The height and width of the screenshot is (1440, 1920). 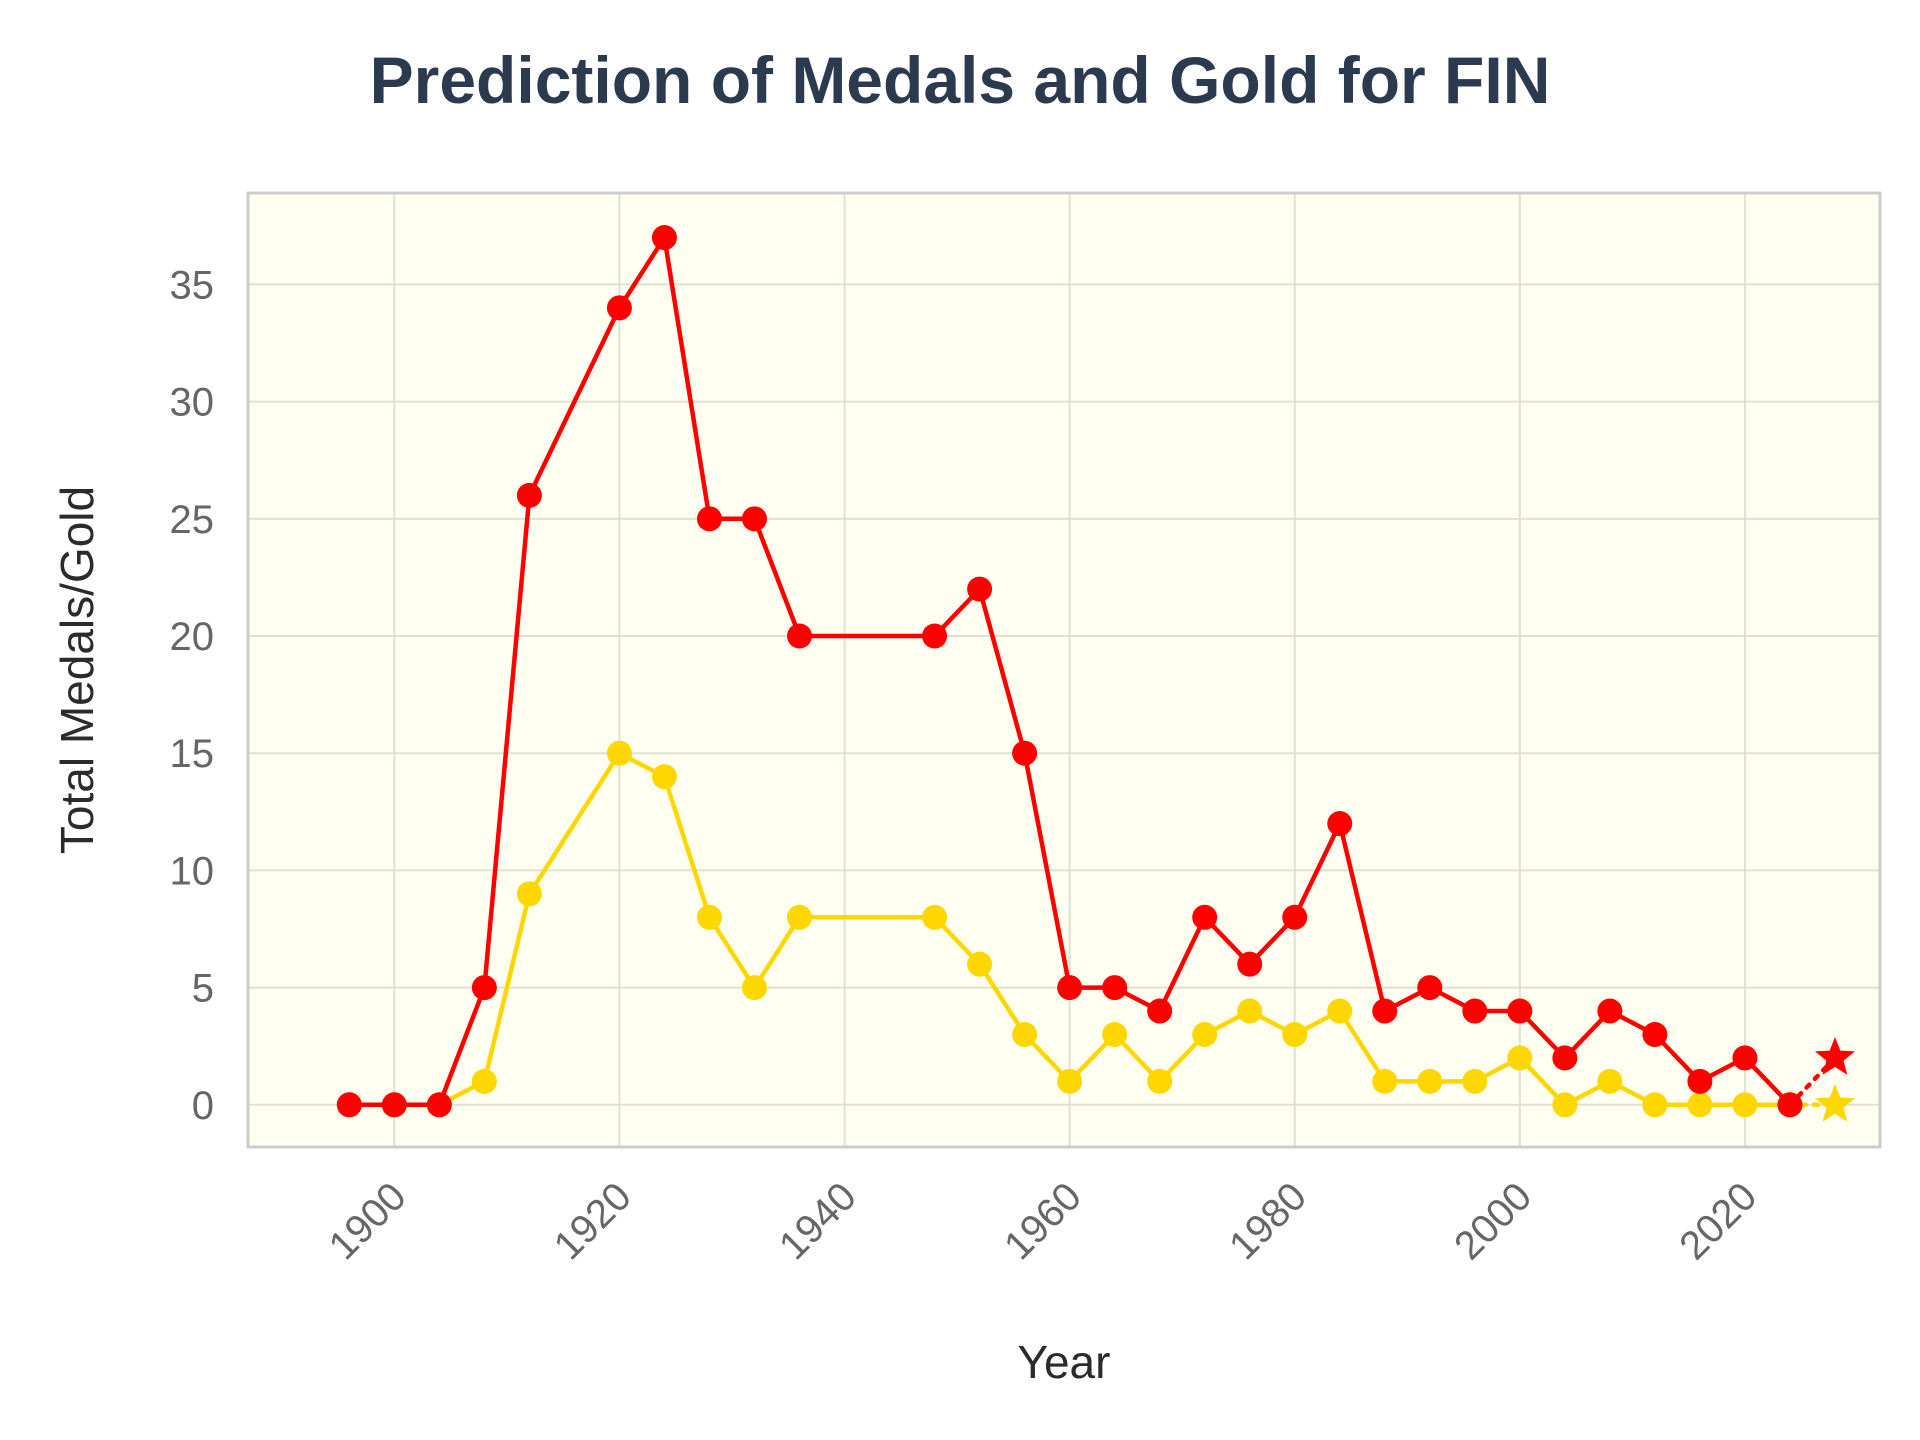 I want to click on y-tick-label: 0, so click(x=203, y=1106).